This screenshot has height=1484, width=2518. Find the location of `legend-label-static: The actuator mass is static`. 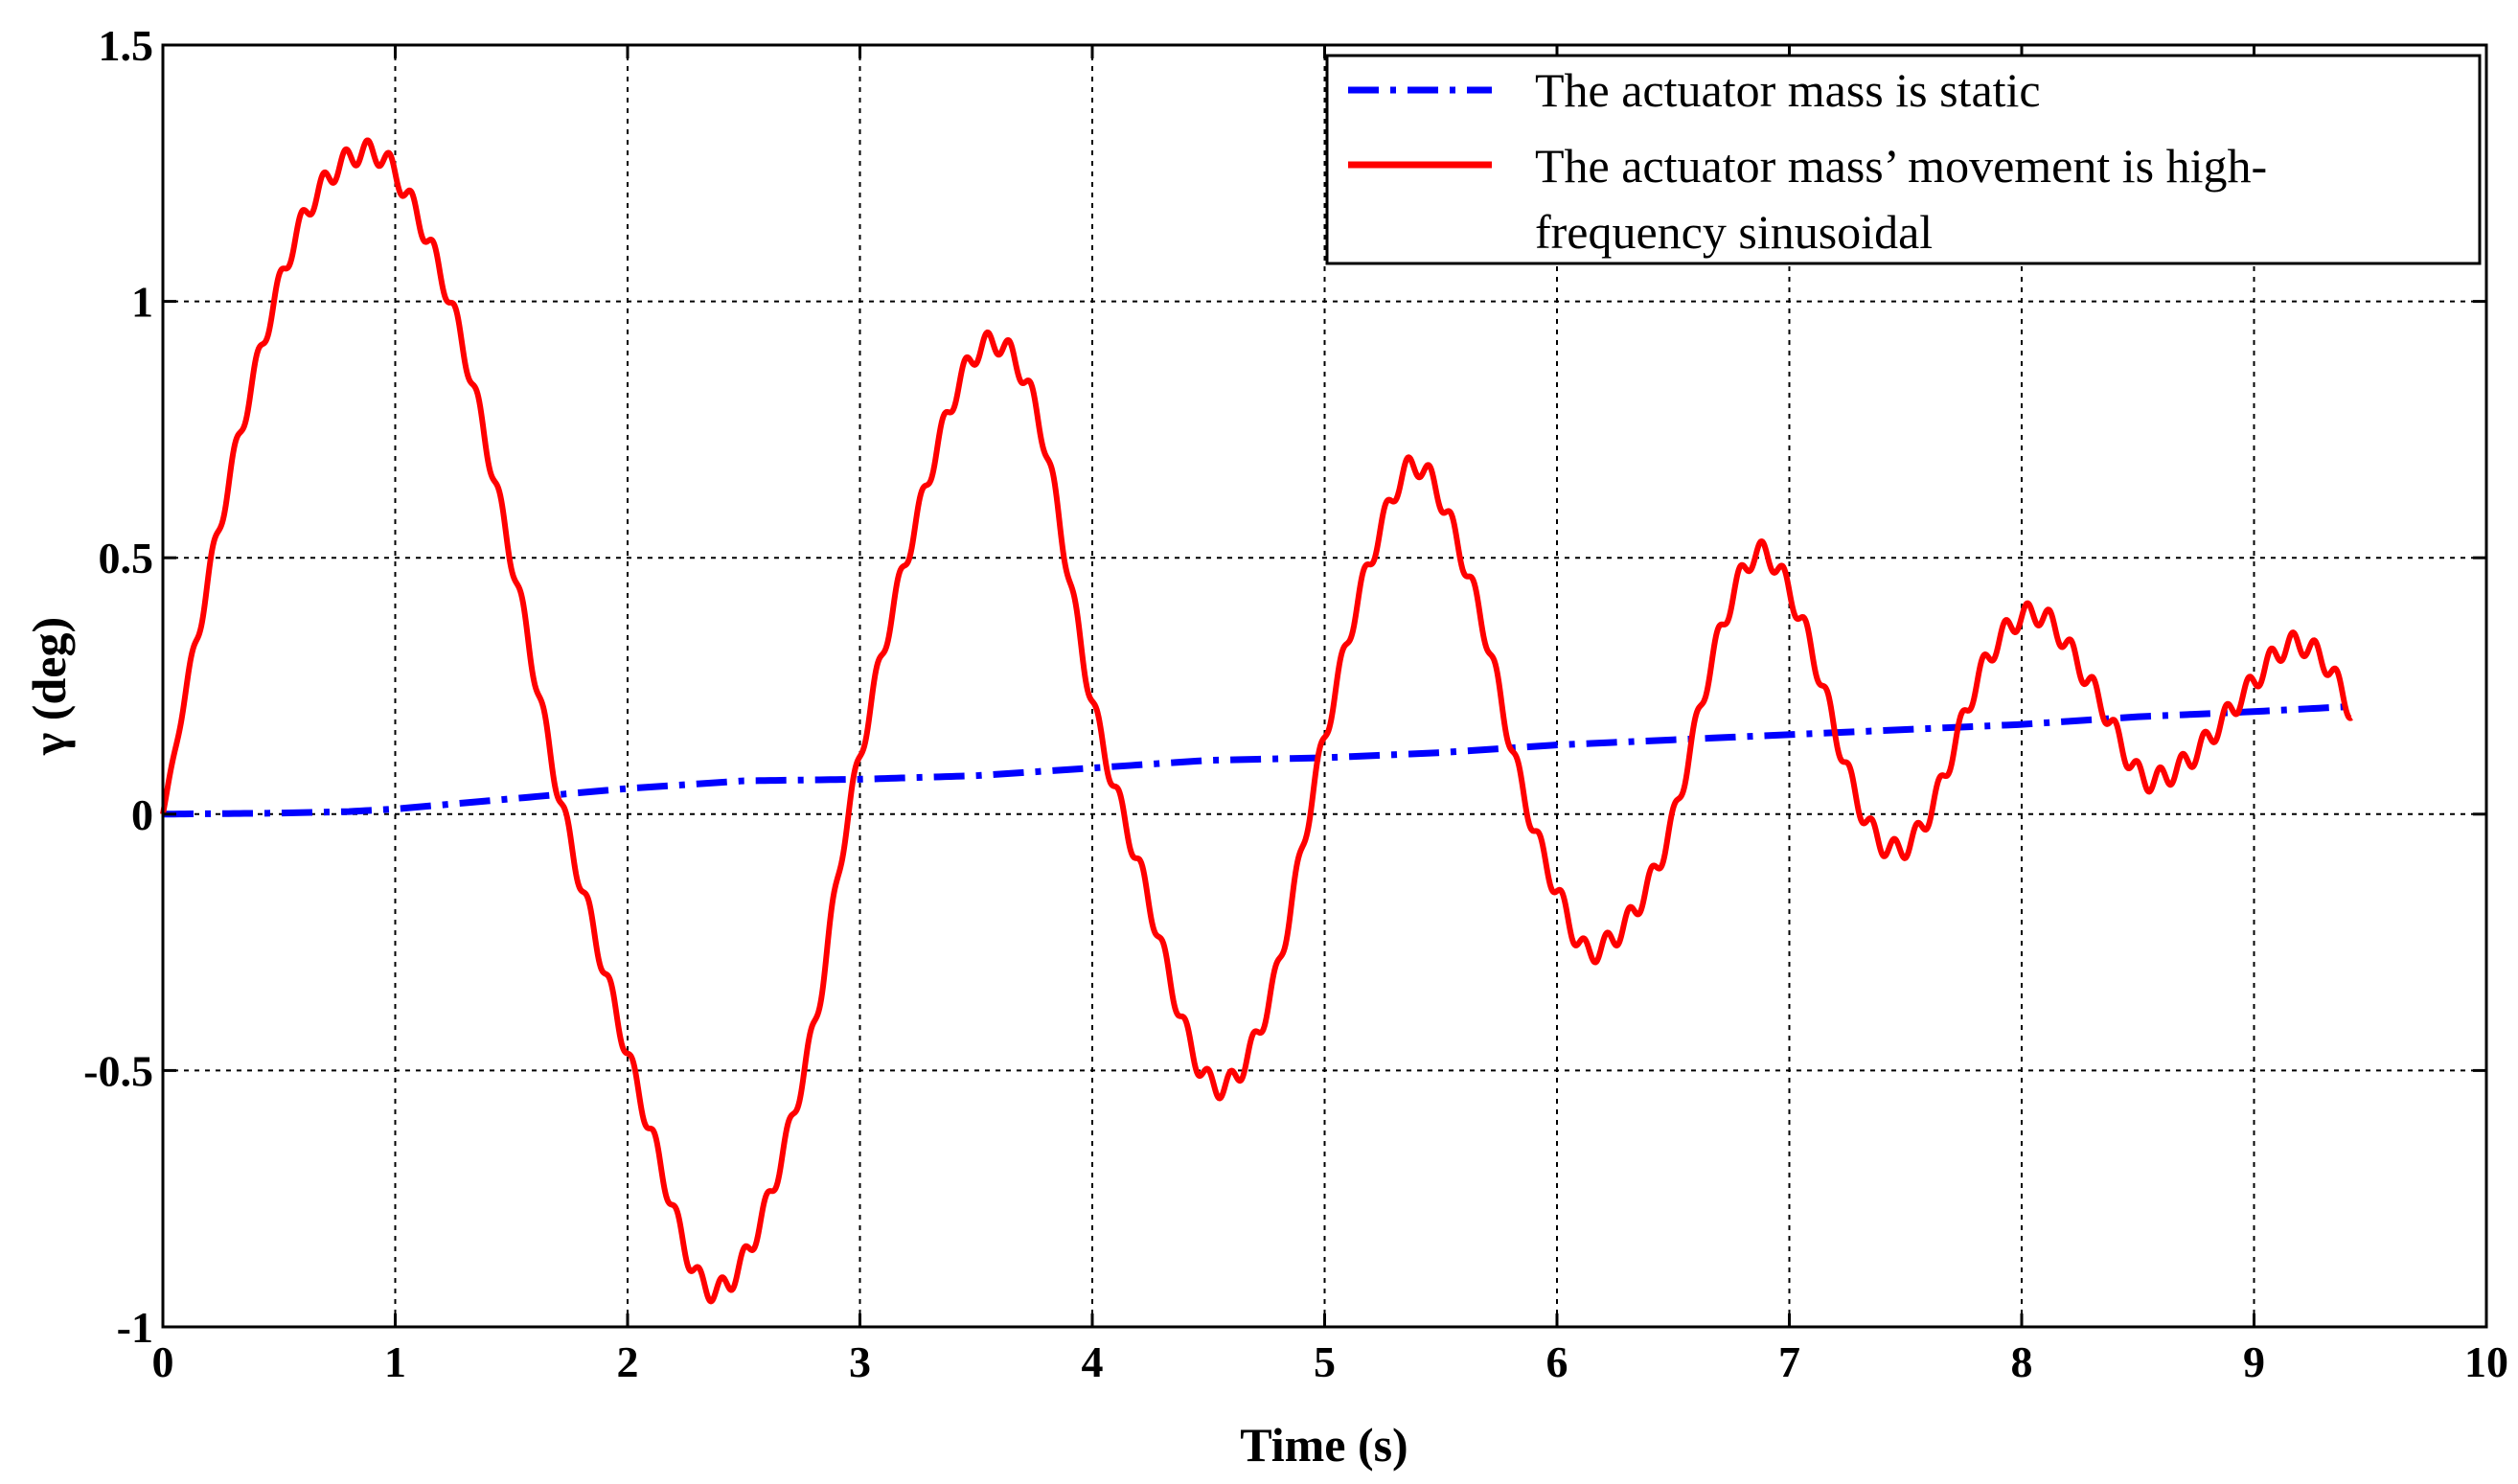

legend-label-static: The actuator mass is static is located at coordinates (1788, 90).